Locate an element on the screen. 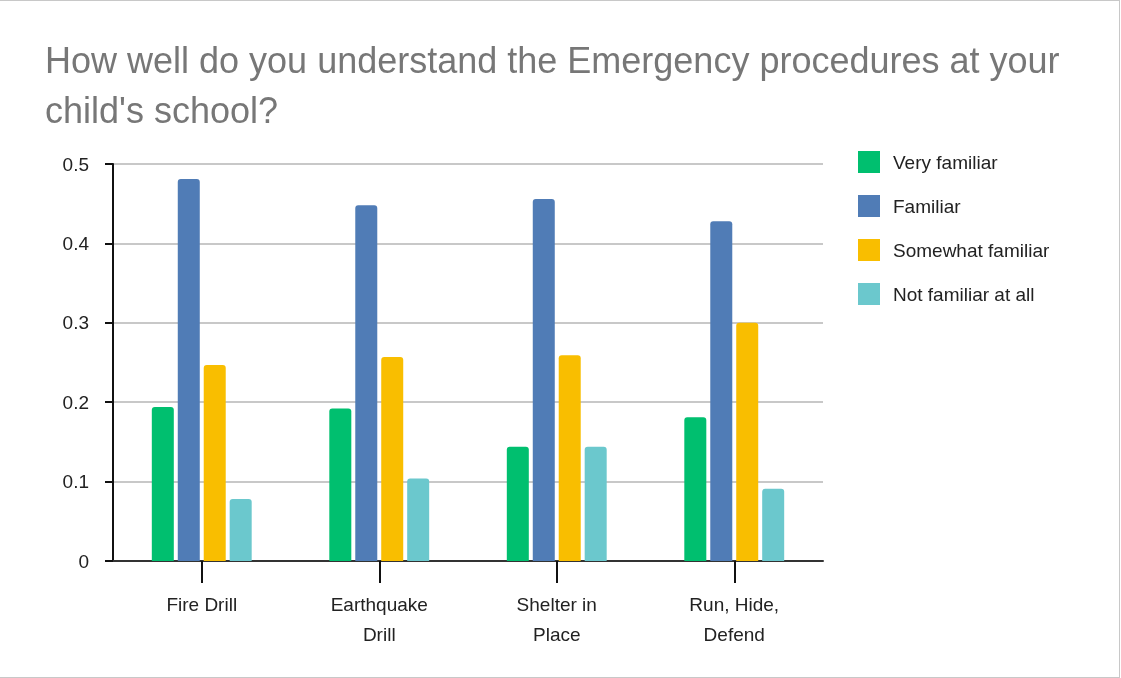  y-tick-label: 0 is located at coordinates (83, 561).